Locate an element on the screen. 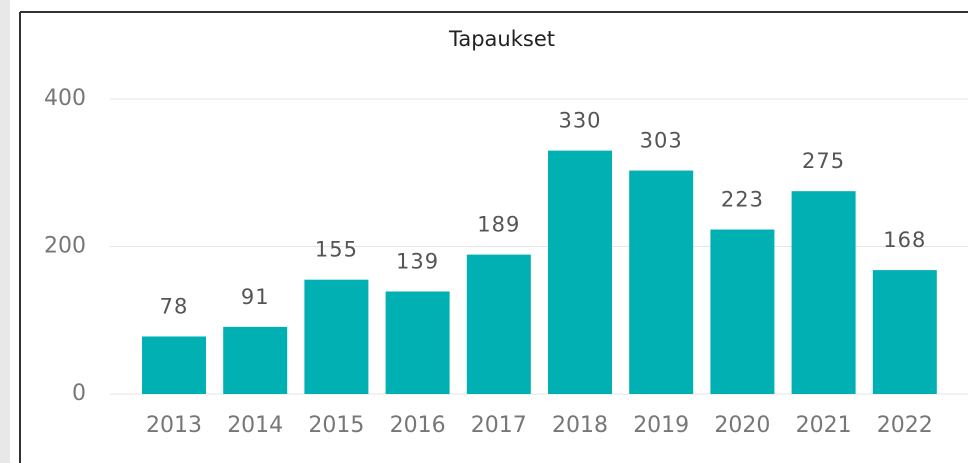  y-tick-label: 400 is located at coordinates (65, 98).